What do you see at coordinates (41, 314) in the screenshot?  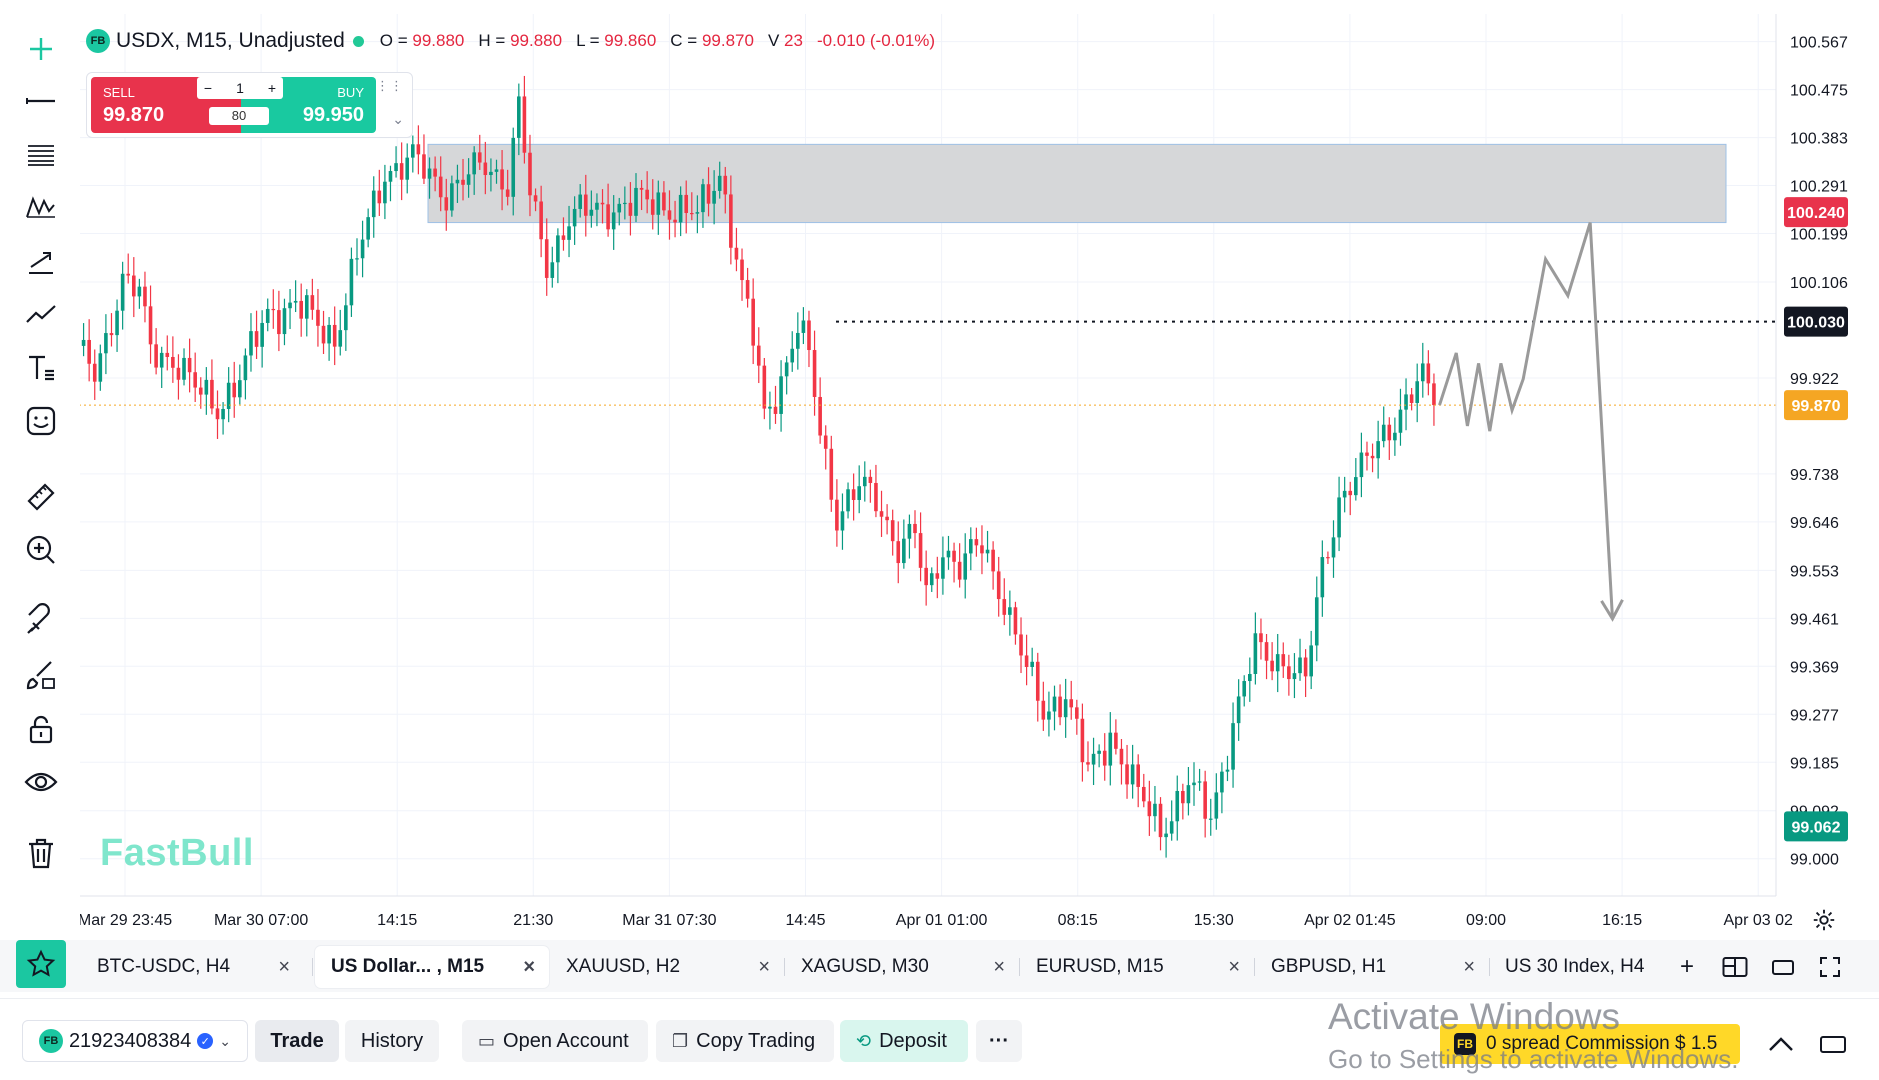 I see `path-icon` at bounding box center [41, 314].